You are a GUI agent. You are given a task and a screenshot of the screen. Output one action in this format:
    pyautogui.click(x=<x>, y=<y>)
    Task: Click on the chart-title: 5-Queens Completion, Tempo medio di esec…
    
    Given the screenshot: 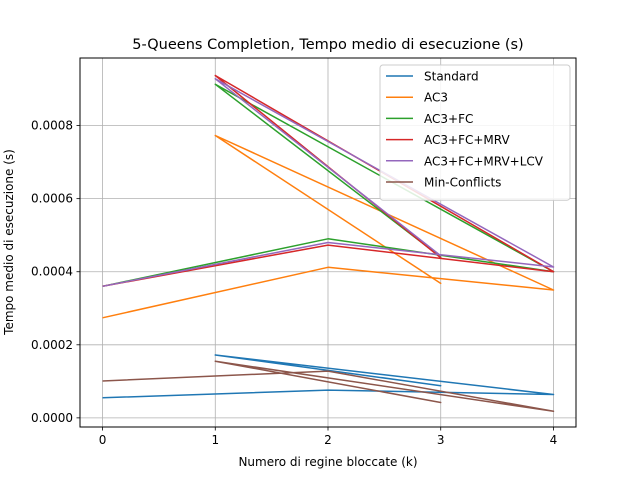 What is the action you would take?
    pyautogui.click(x=327, y=45)
    